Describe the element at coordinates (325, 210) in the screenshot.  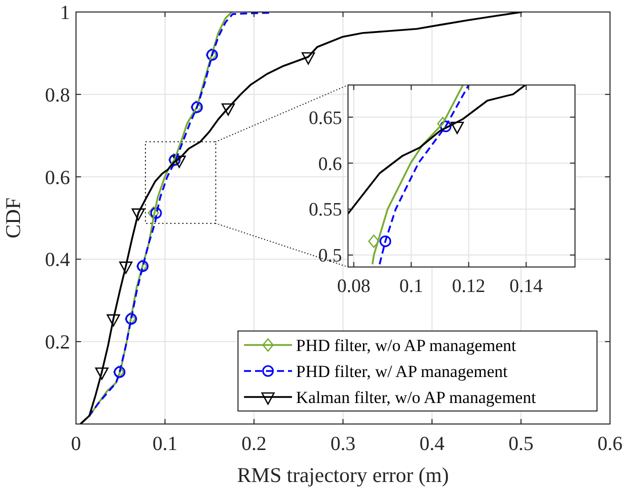
I see `y-tick-label: 0.55` at that location.